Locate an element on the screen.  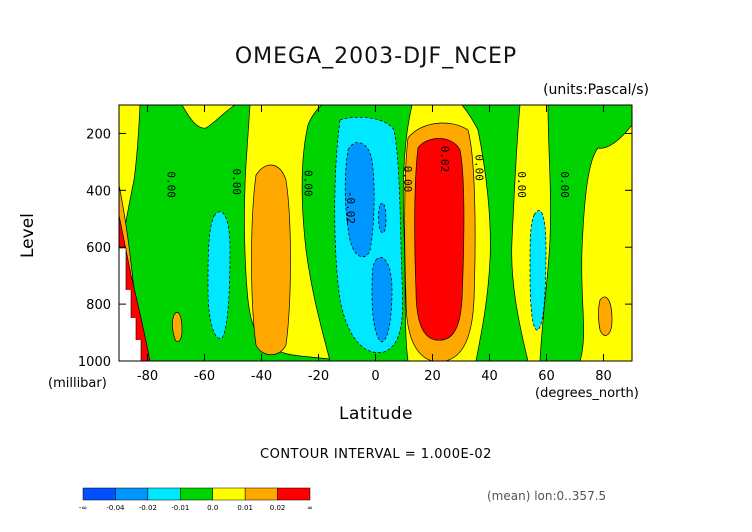
units-label: (units:Pascal/s) is located at coordinates (596, 90).